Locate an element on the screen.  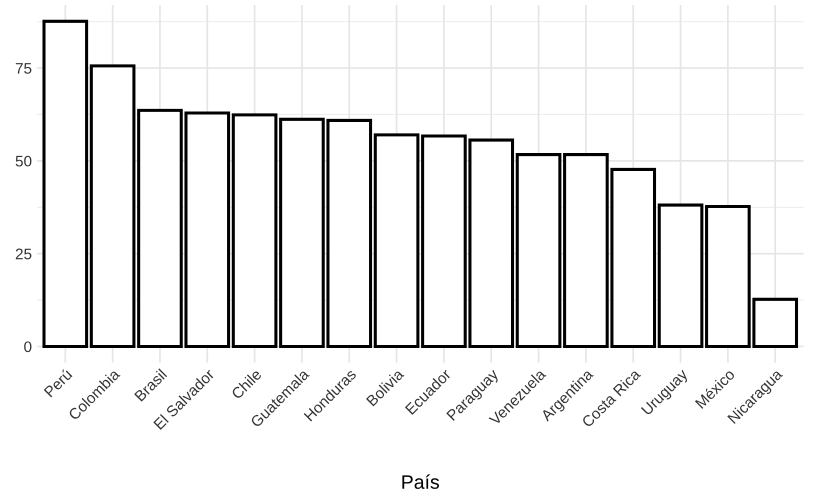
y-tick-label: 25 is located at coordinates (24, 254).